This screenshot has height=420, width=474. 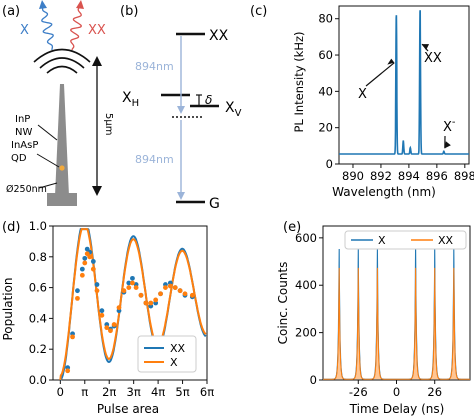 I want to click on x-photon-label: X, so click(x=24, y=30).